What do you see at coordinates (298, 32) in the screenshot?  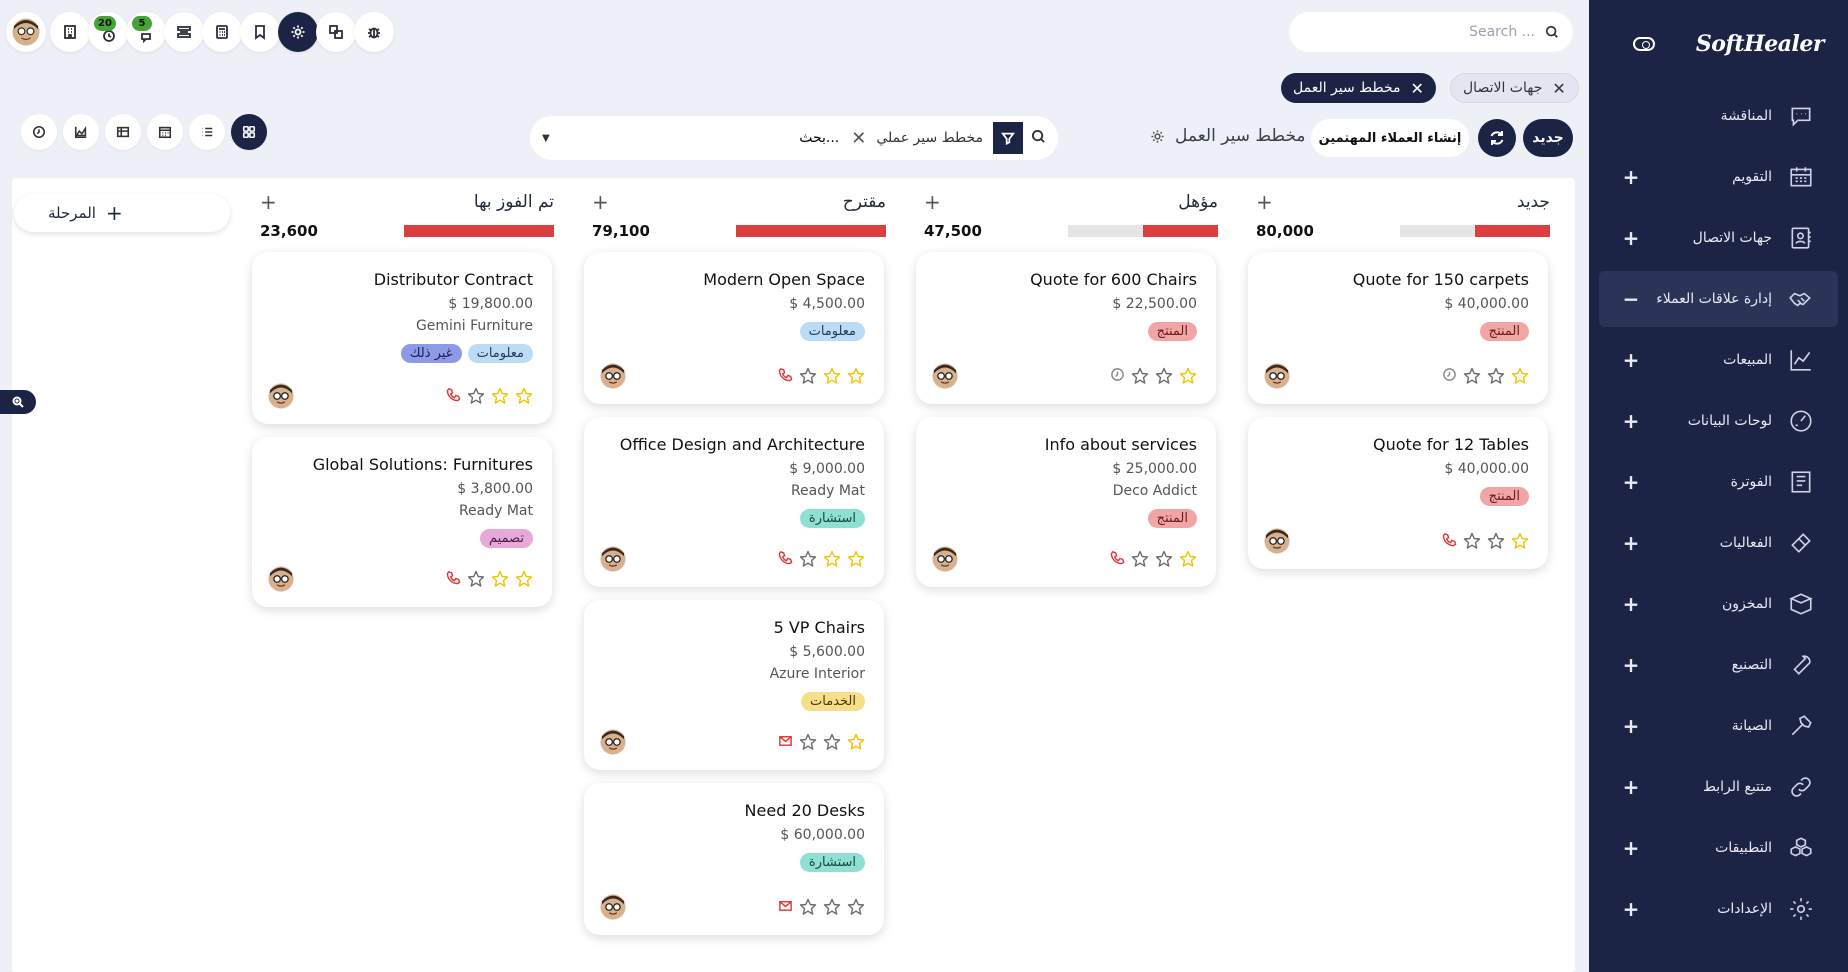 I see `settings-button` at bounding box center [298, 32].